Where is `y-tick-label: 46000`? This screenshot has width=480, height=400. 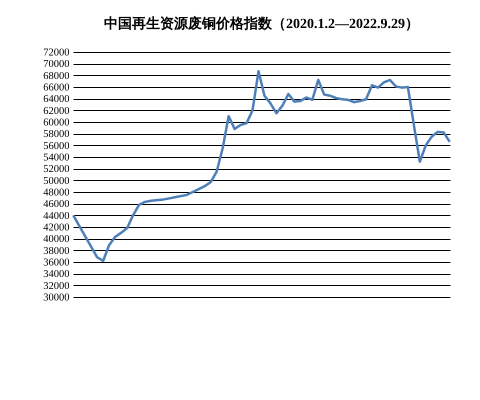 y-tick-label: 46000 is located at coordinates (56, 204).